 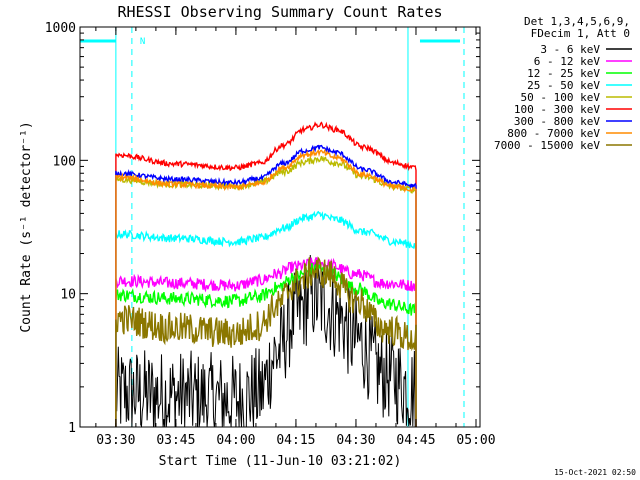 I want to click on y-axis-label: Count Rate (s⁻¹ detector⁻¹), so click(x=26, y=226).